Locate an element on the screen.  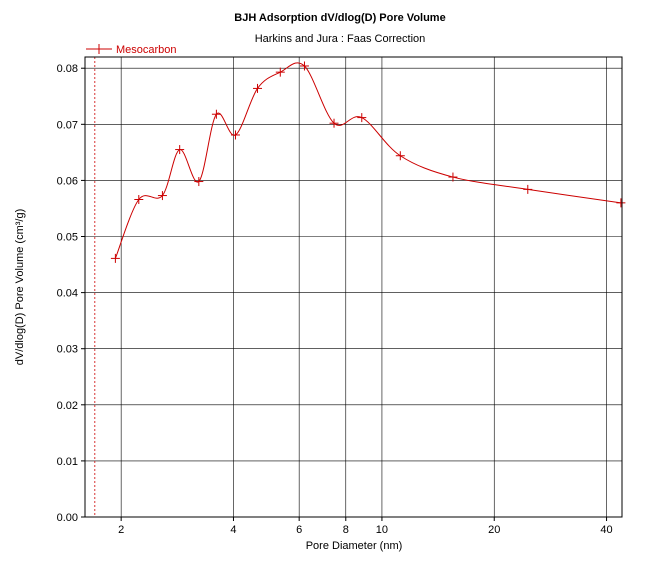
x-tick-label: 6 is located at coordinates (299, 530).